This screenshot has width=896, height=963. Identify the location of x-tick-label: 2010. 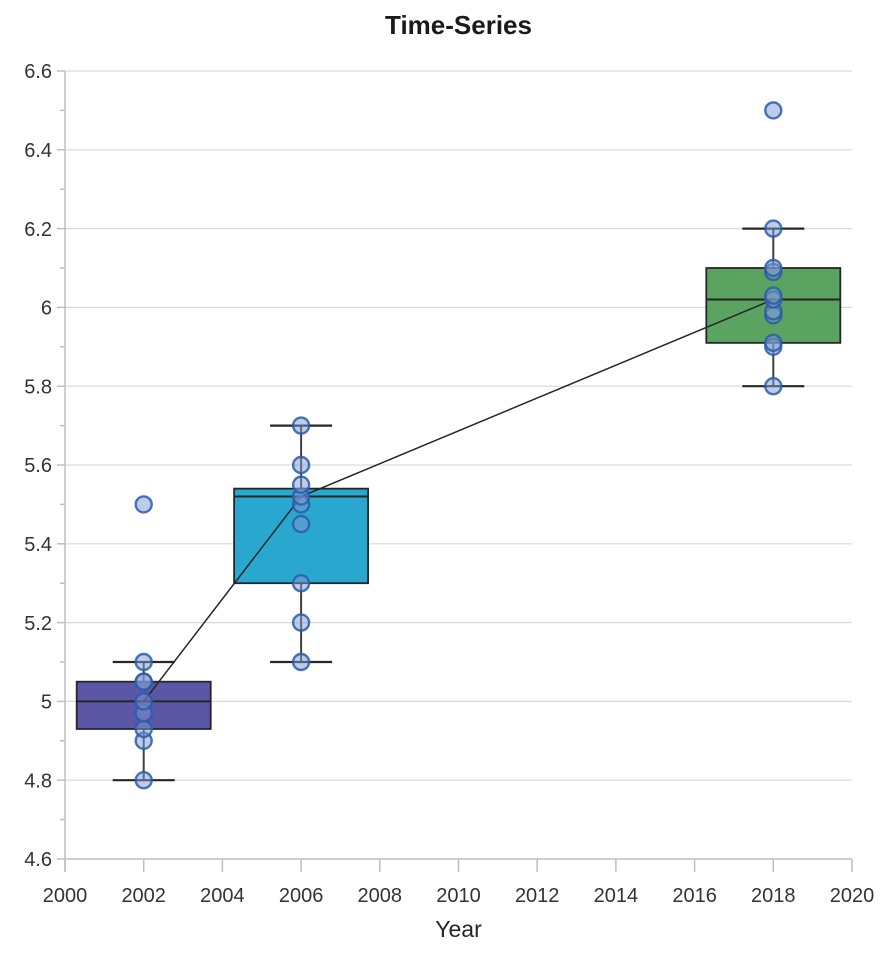
(458, 896).